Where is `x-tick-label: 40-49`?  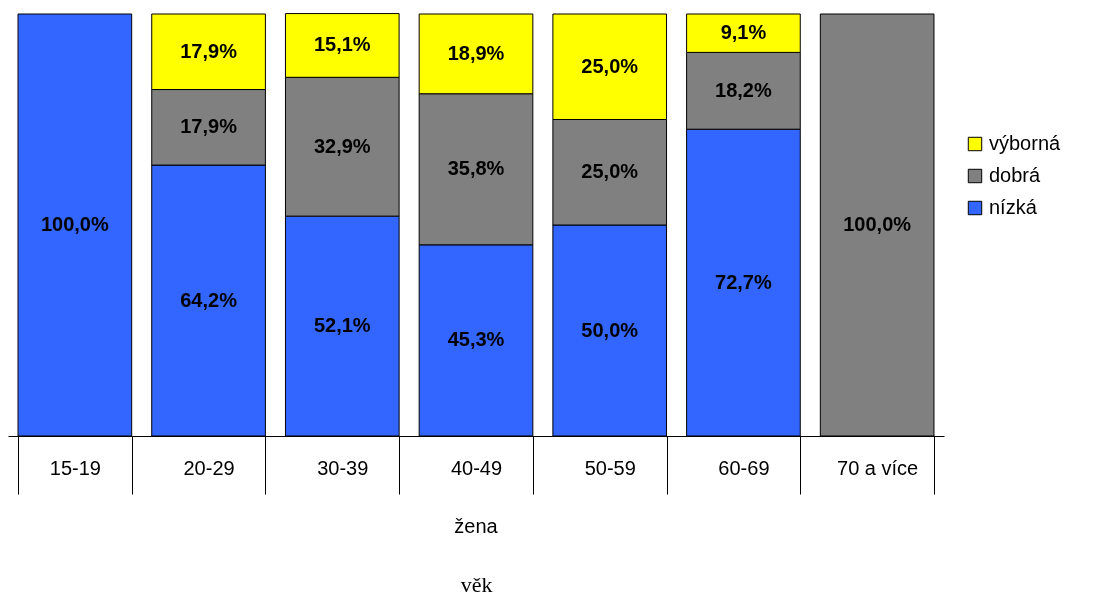 x-tick-label: 40-49 is located at coordinates (476, 467).